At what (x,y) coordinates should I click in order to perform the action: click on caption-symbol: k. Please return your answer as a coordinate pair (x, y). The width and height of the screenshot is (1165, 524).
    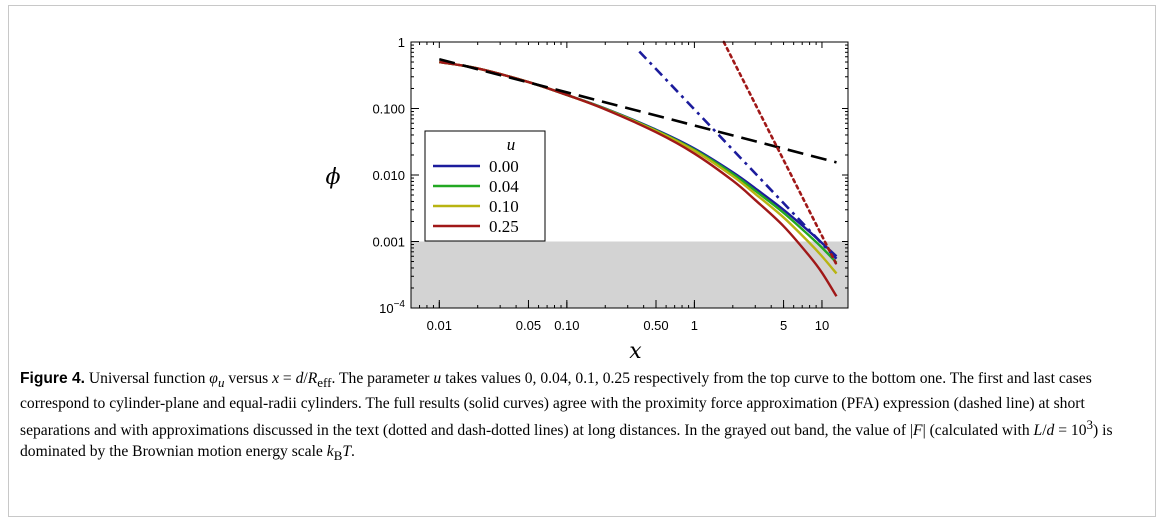
    Looking at the image, I should click on (330, 452).